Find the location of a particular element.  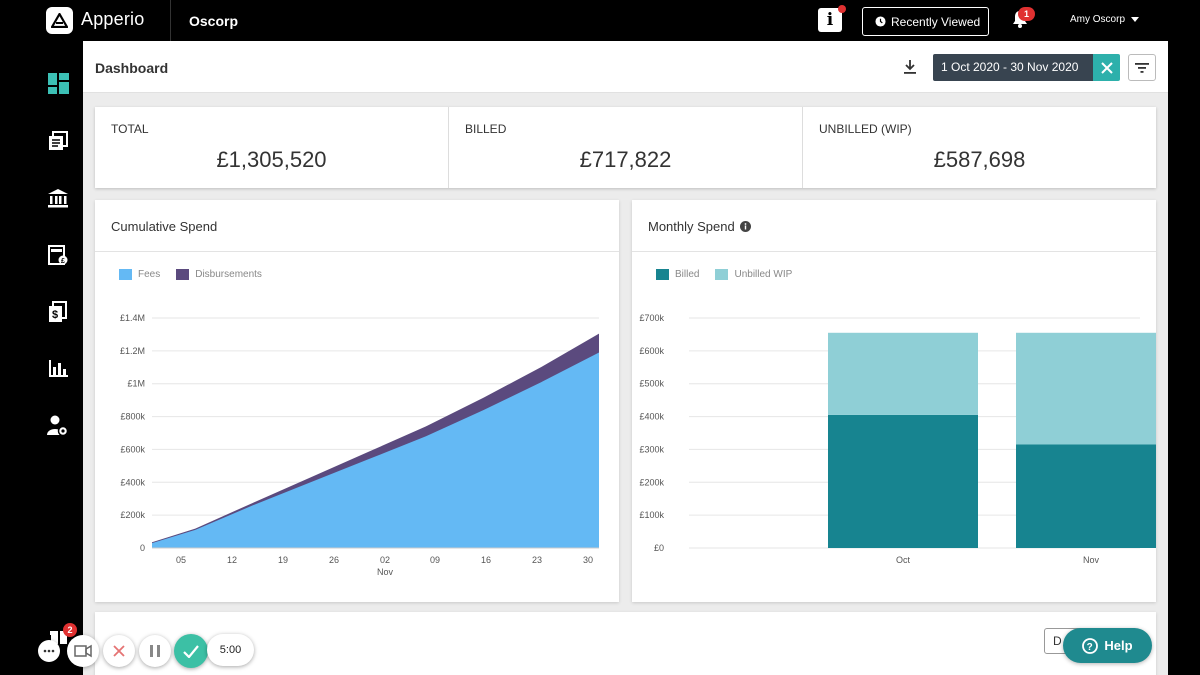

download-icon is located at coordinates (910, 67).